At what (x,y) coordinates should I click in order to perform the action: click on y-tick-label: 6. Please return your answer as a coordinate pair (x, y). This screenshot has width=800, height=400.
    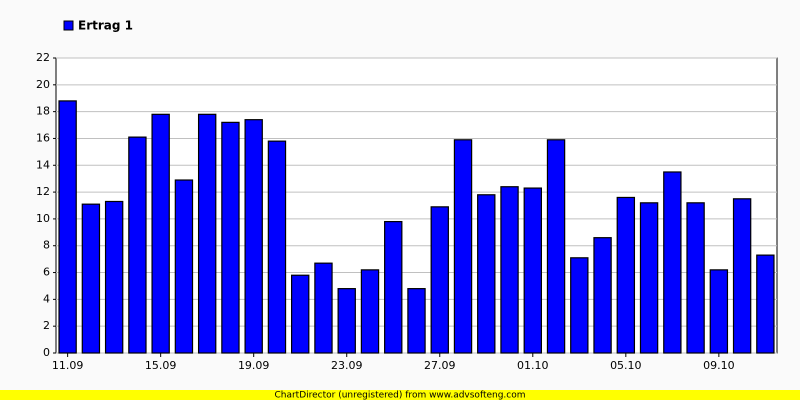
    Looking at the image, I should click on (46, 272).